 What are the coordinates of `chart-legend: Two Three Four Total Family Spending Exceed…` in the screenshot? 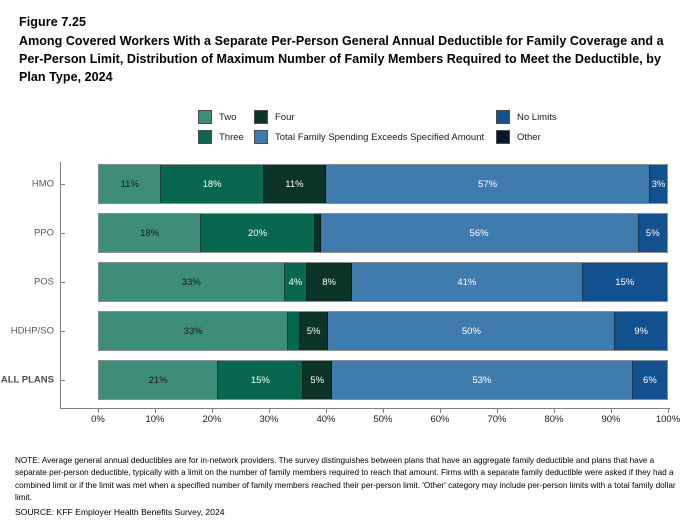 It's located at (433, 130).